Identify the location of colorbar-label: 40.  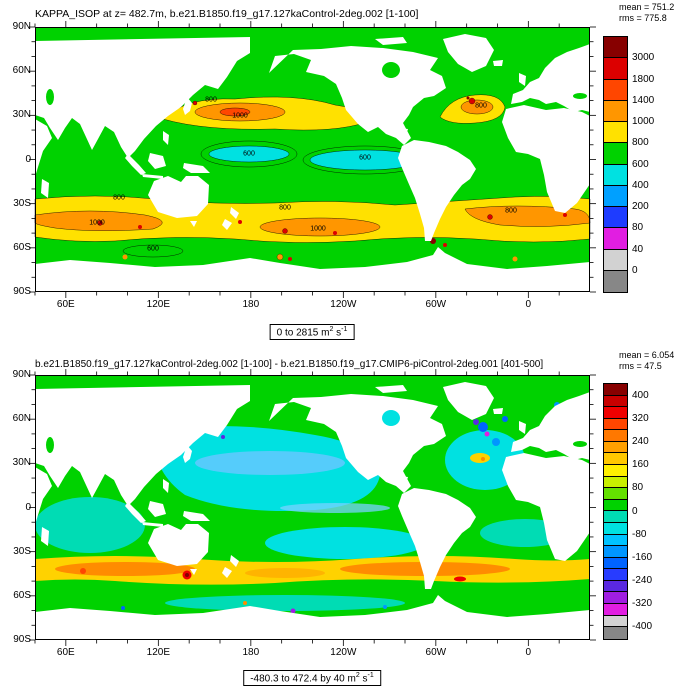
(638, 249).